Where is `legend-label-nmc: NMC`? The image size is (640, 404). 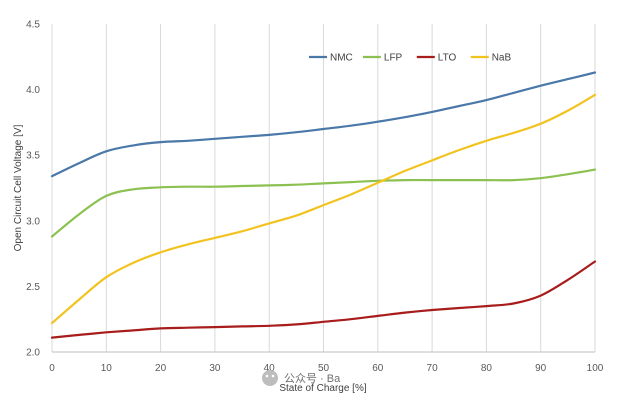
legend-label-nmc: NMC is located at coordinates (341, 58).